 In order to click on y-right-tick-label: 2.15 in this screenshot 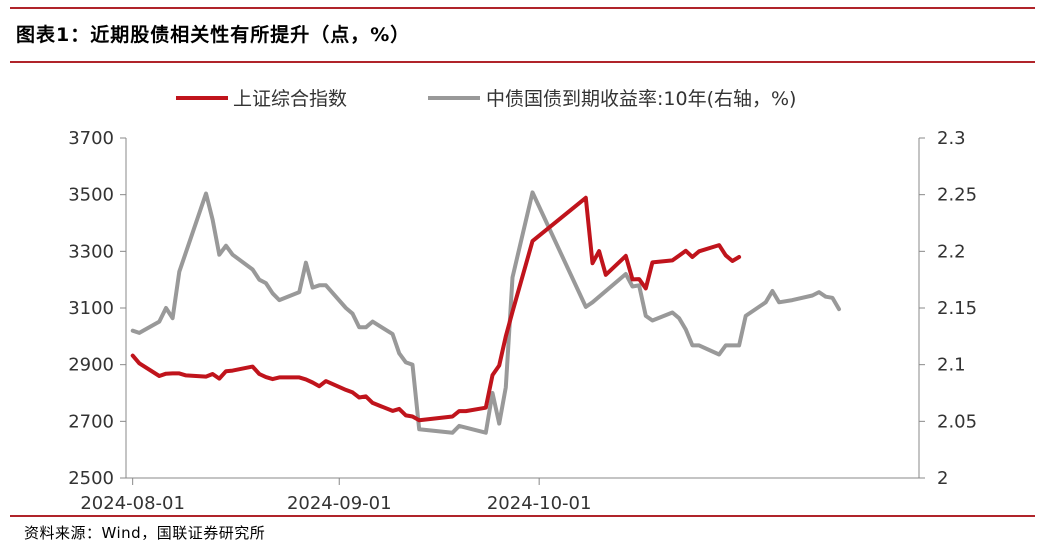, I will do `click(957, 308)`.